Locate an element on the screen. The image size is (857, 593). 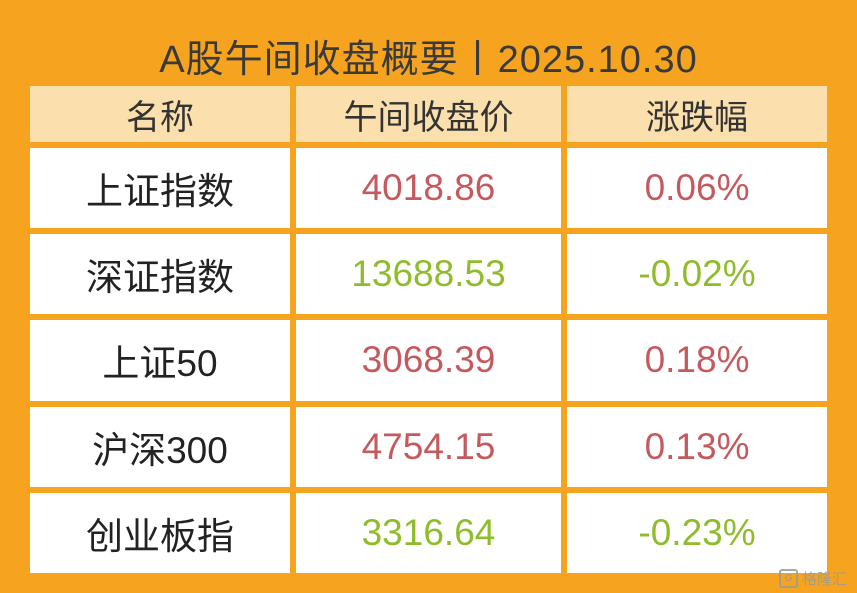
index-change-cell: 0.06% is located at coordinates (697, 188).